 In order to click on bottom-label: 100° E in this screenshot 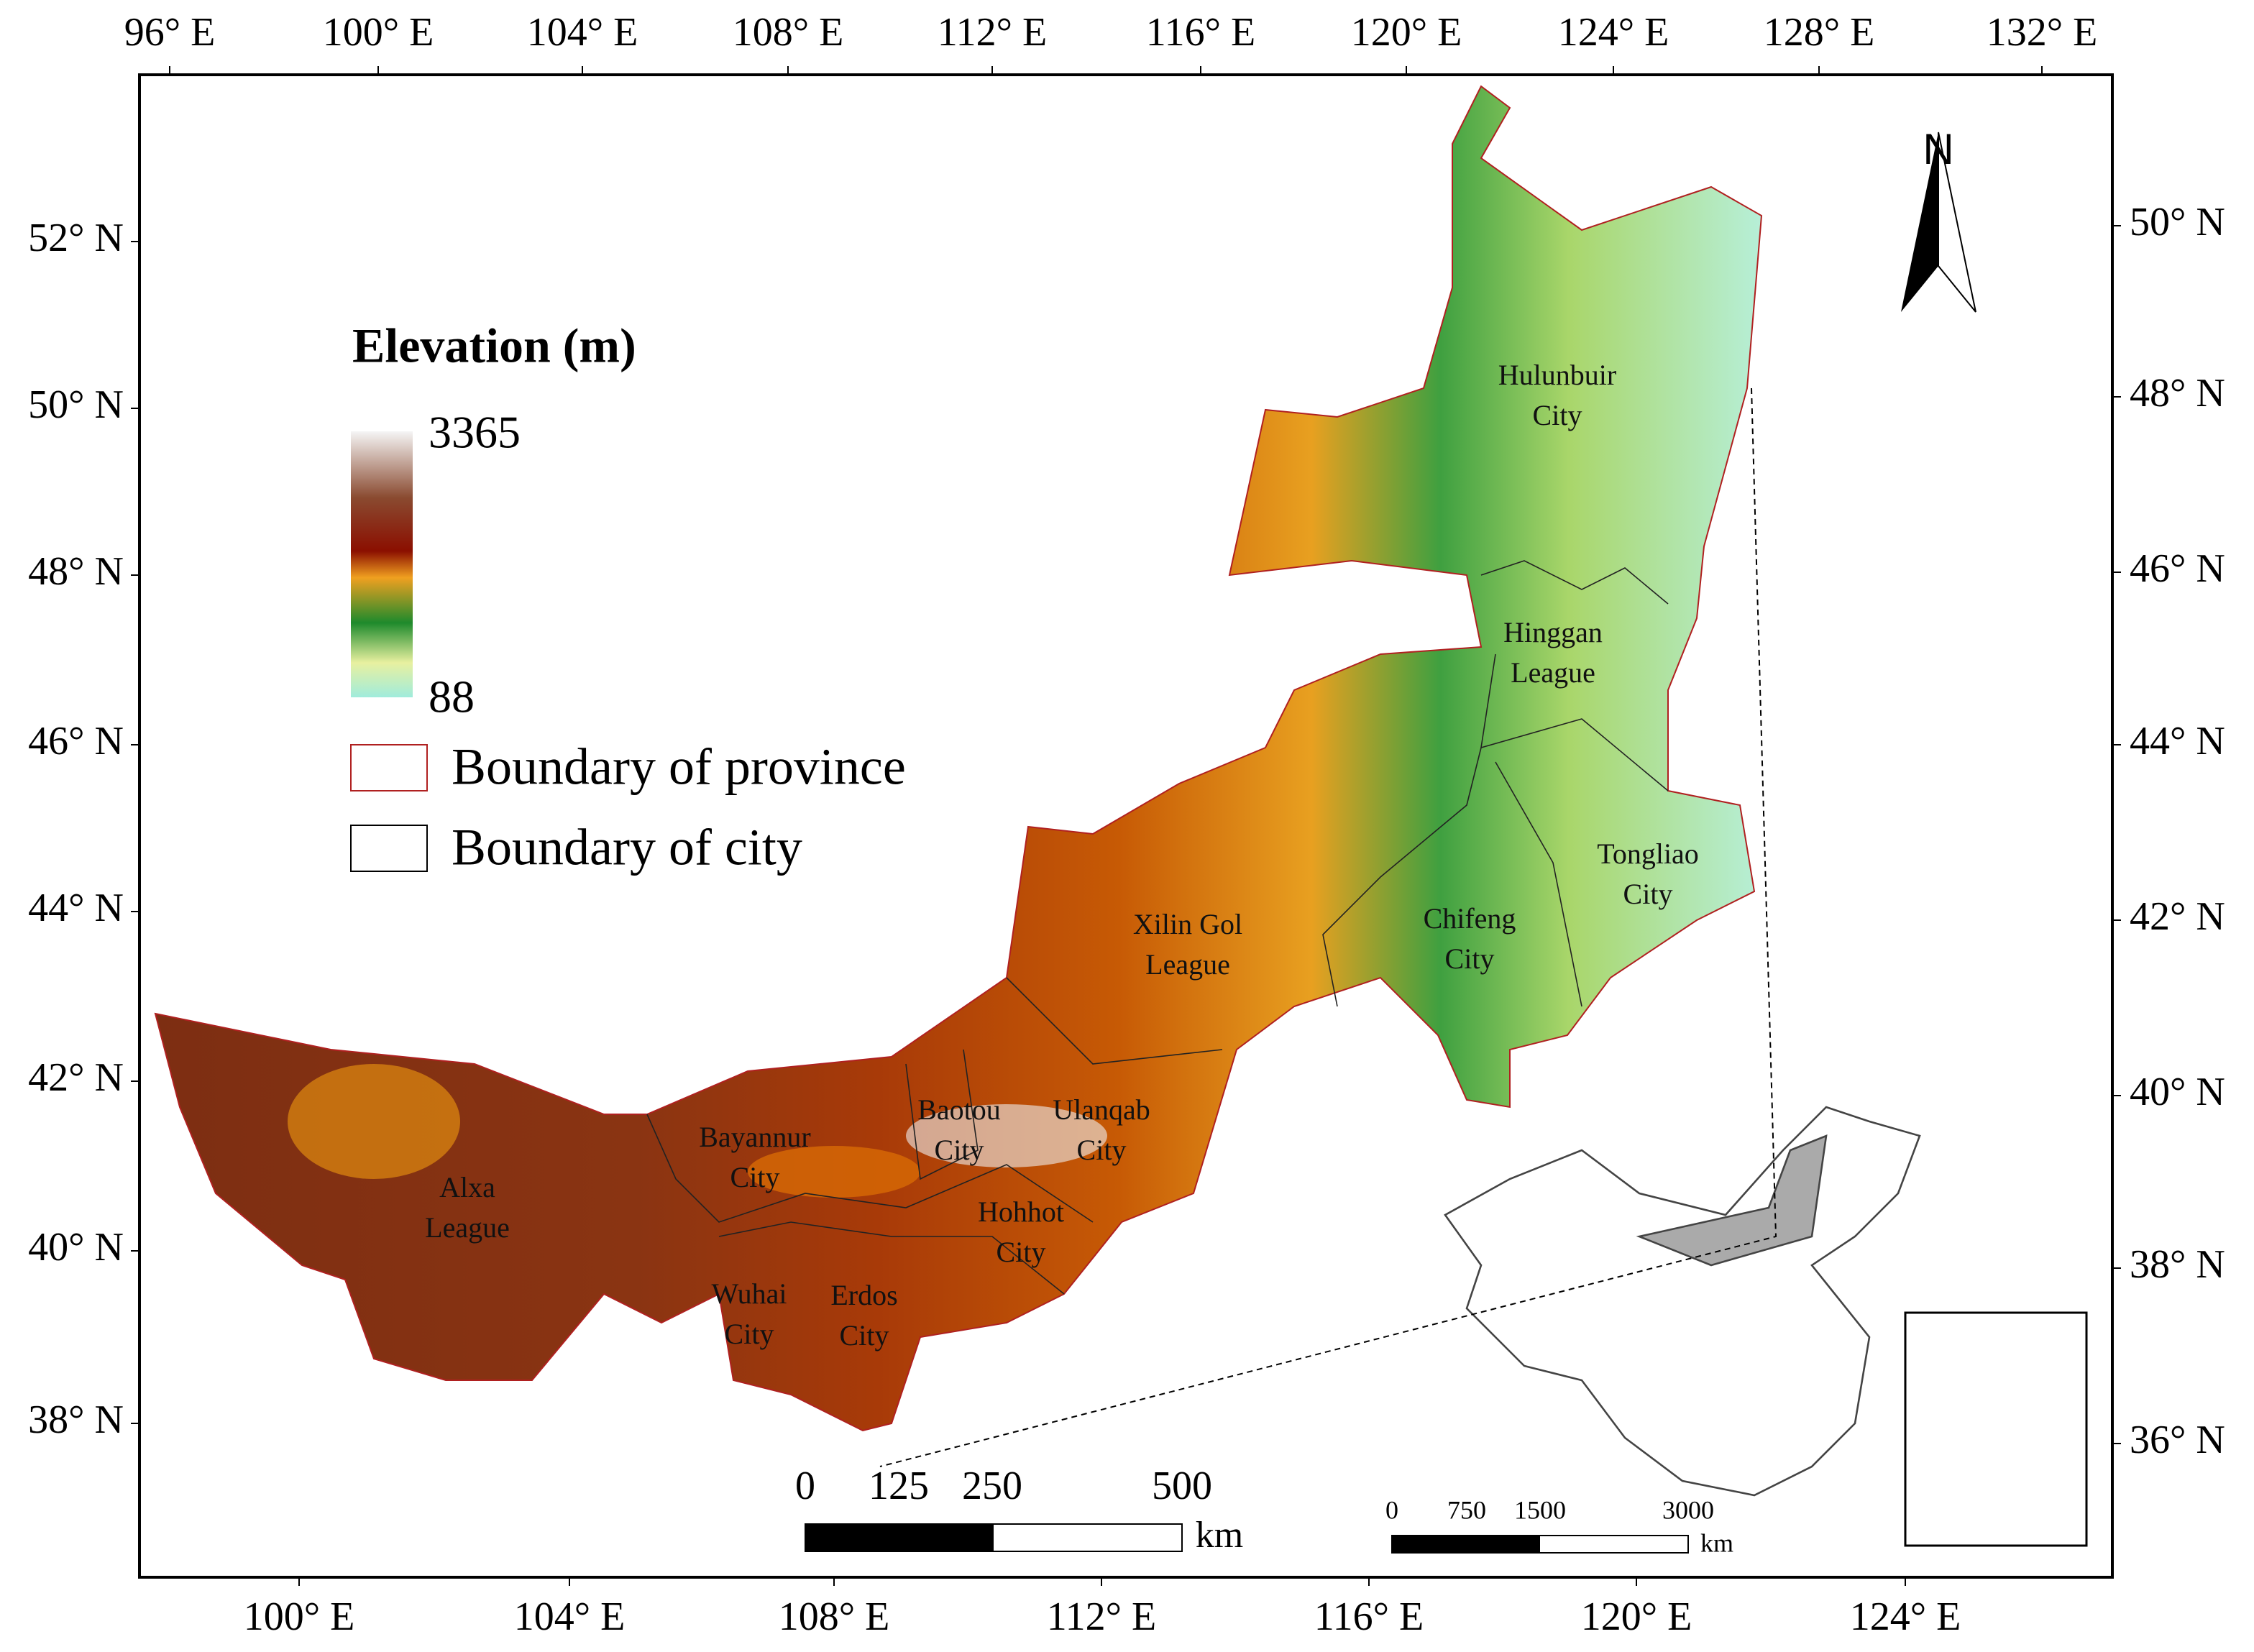, I will do `click(299, 1616)`.